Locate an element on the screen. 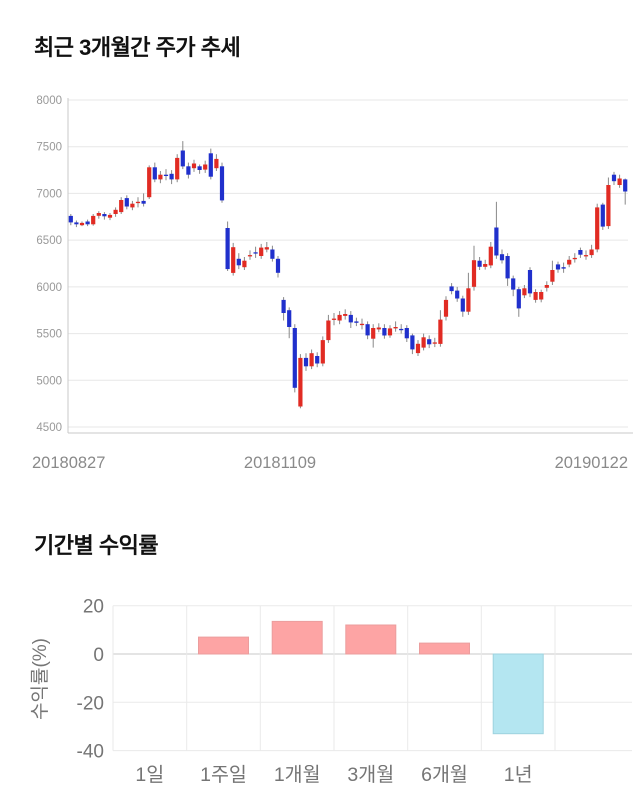 The image size is (640, 810). svg-text: 20190122 is located at coordinates (591, 463).